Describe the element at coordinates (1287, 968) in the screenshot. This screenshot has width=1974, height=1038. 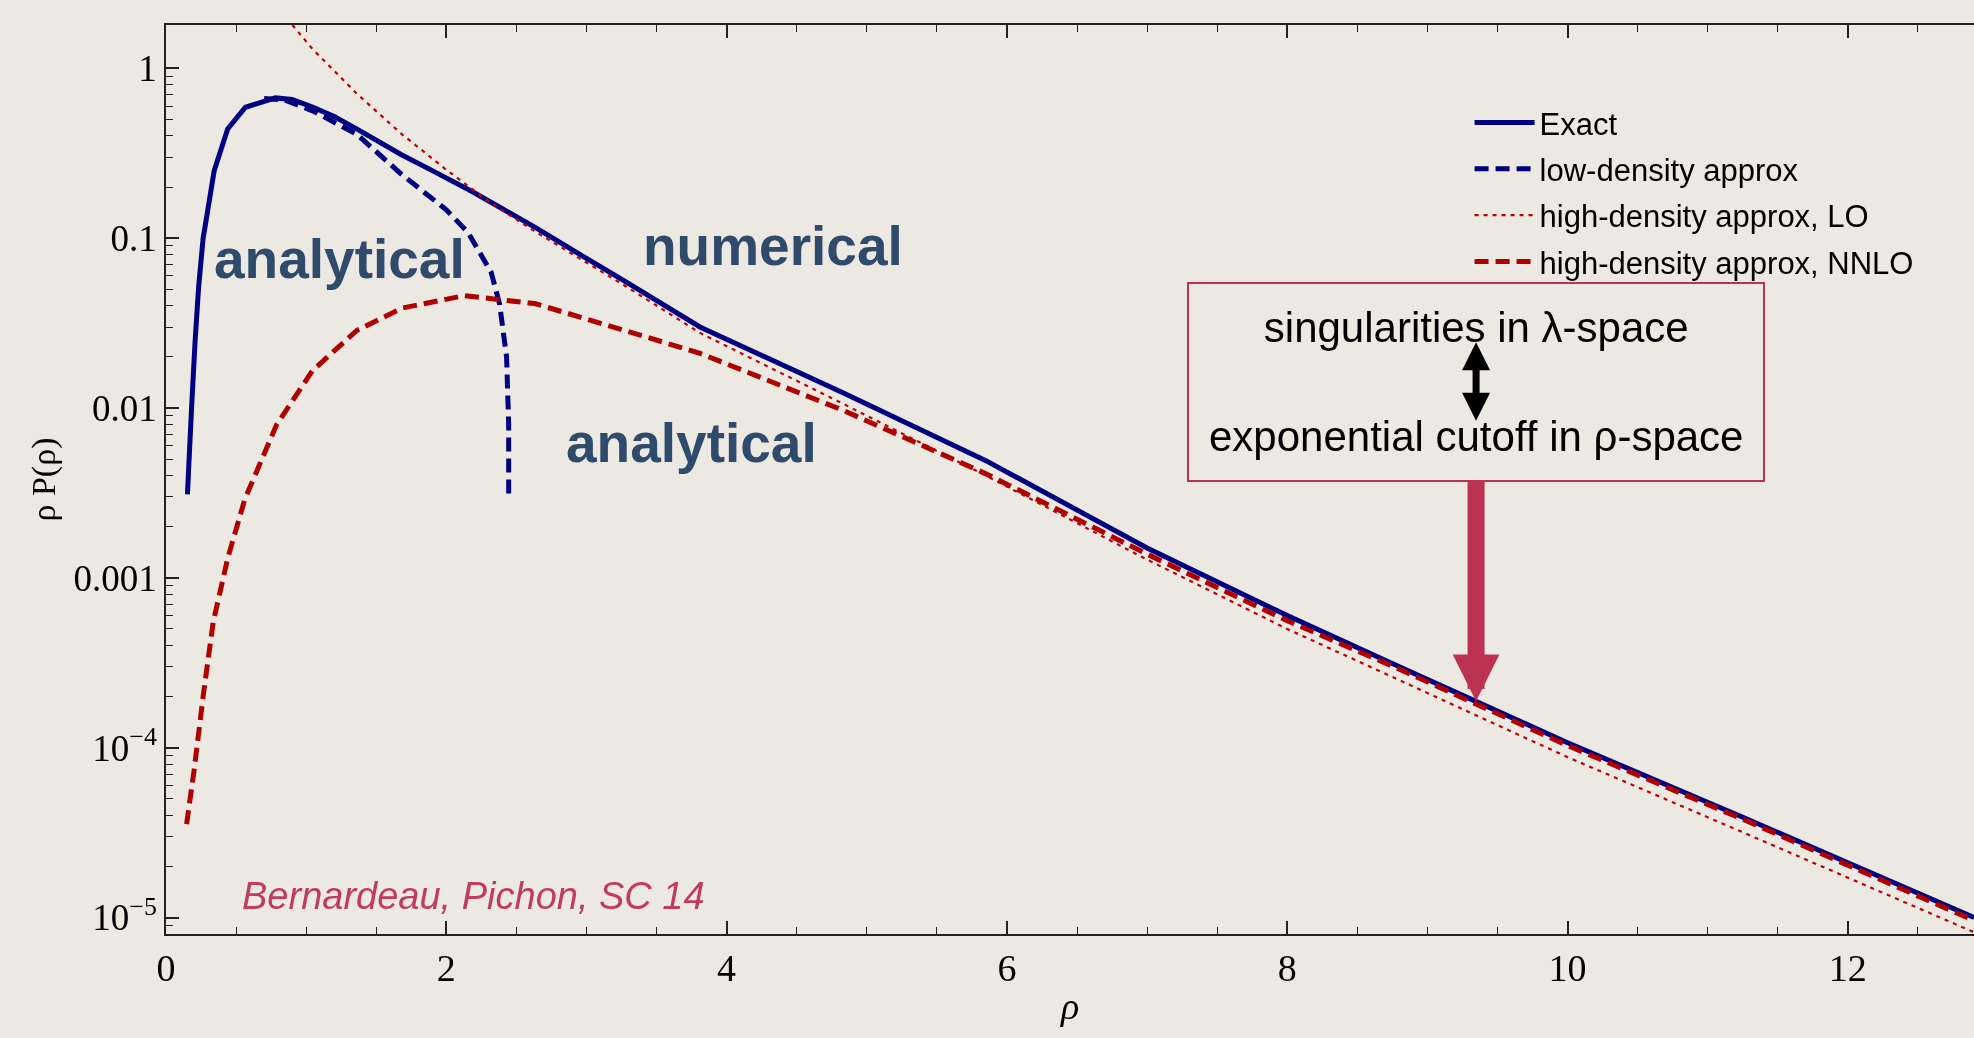
I see `x-tick-label: 8` at that location.